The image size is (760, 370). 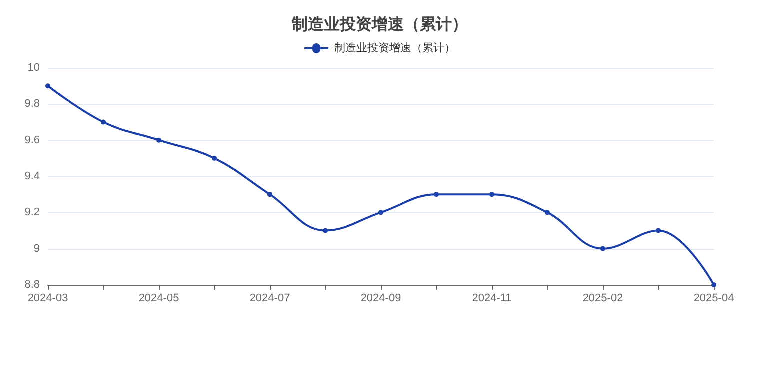 I want to click on y-tick-label: 8.8, so click(x=32, y=285).